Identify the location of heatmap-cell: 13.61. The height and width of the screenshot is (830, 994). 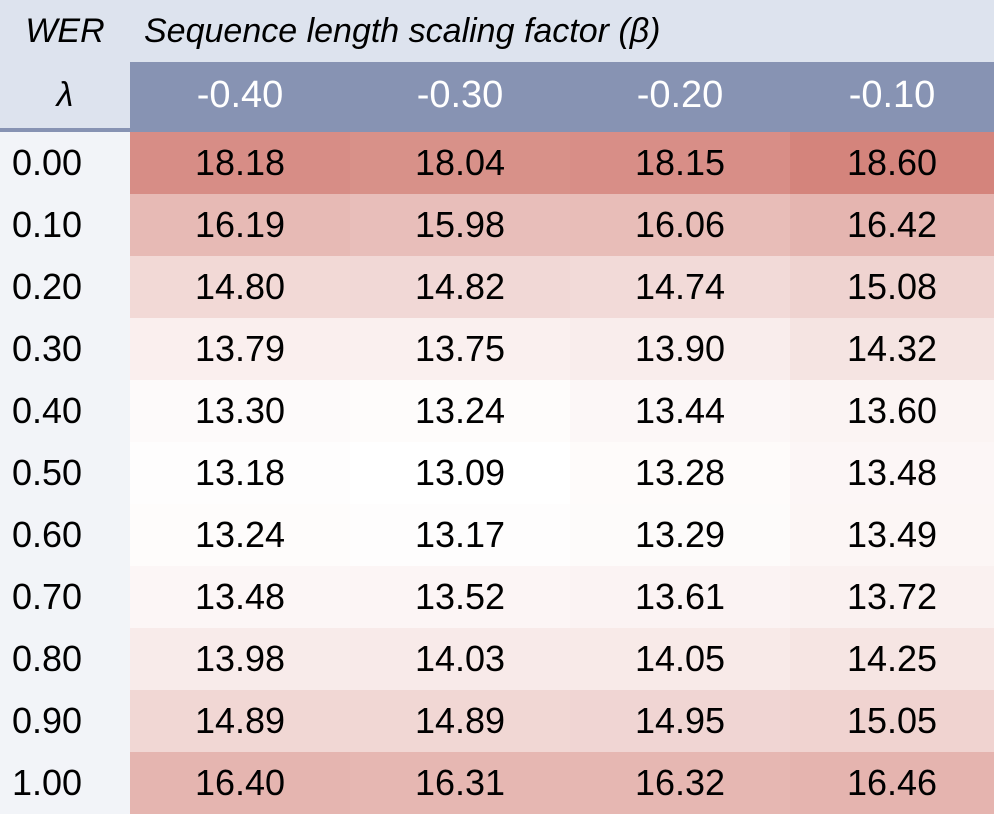
(680, 597).